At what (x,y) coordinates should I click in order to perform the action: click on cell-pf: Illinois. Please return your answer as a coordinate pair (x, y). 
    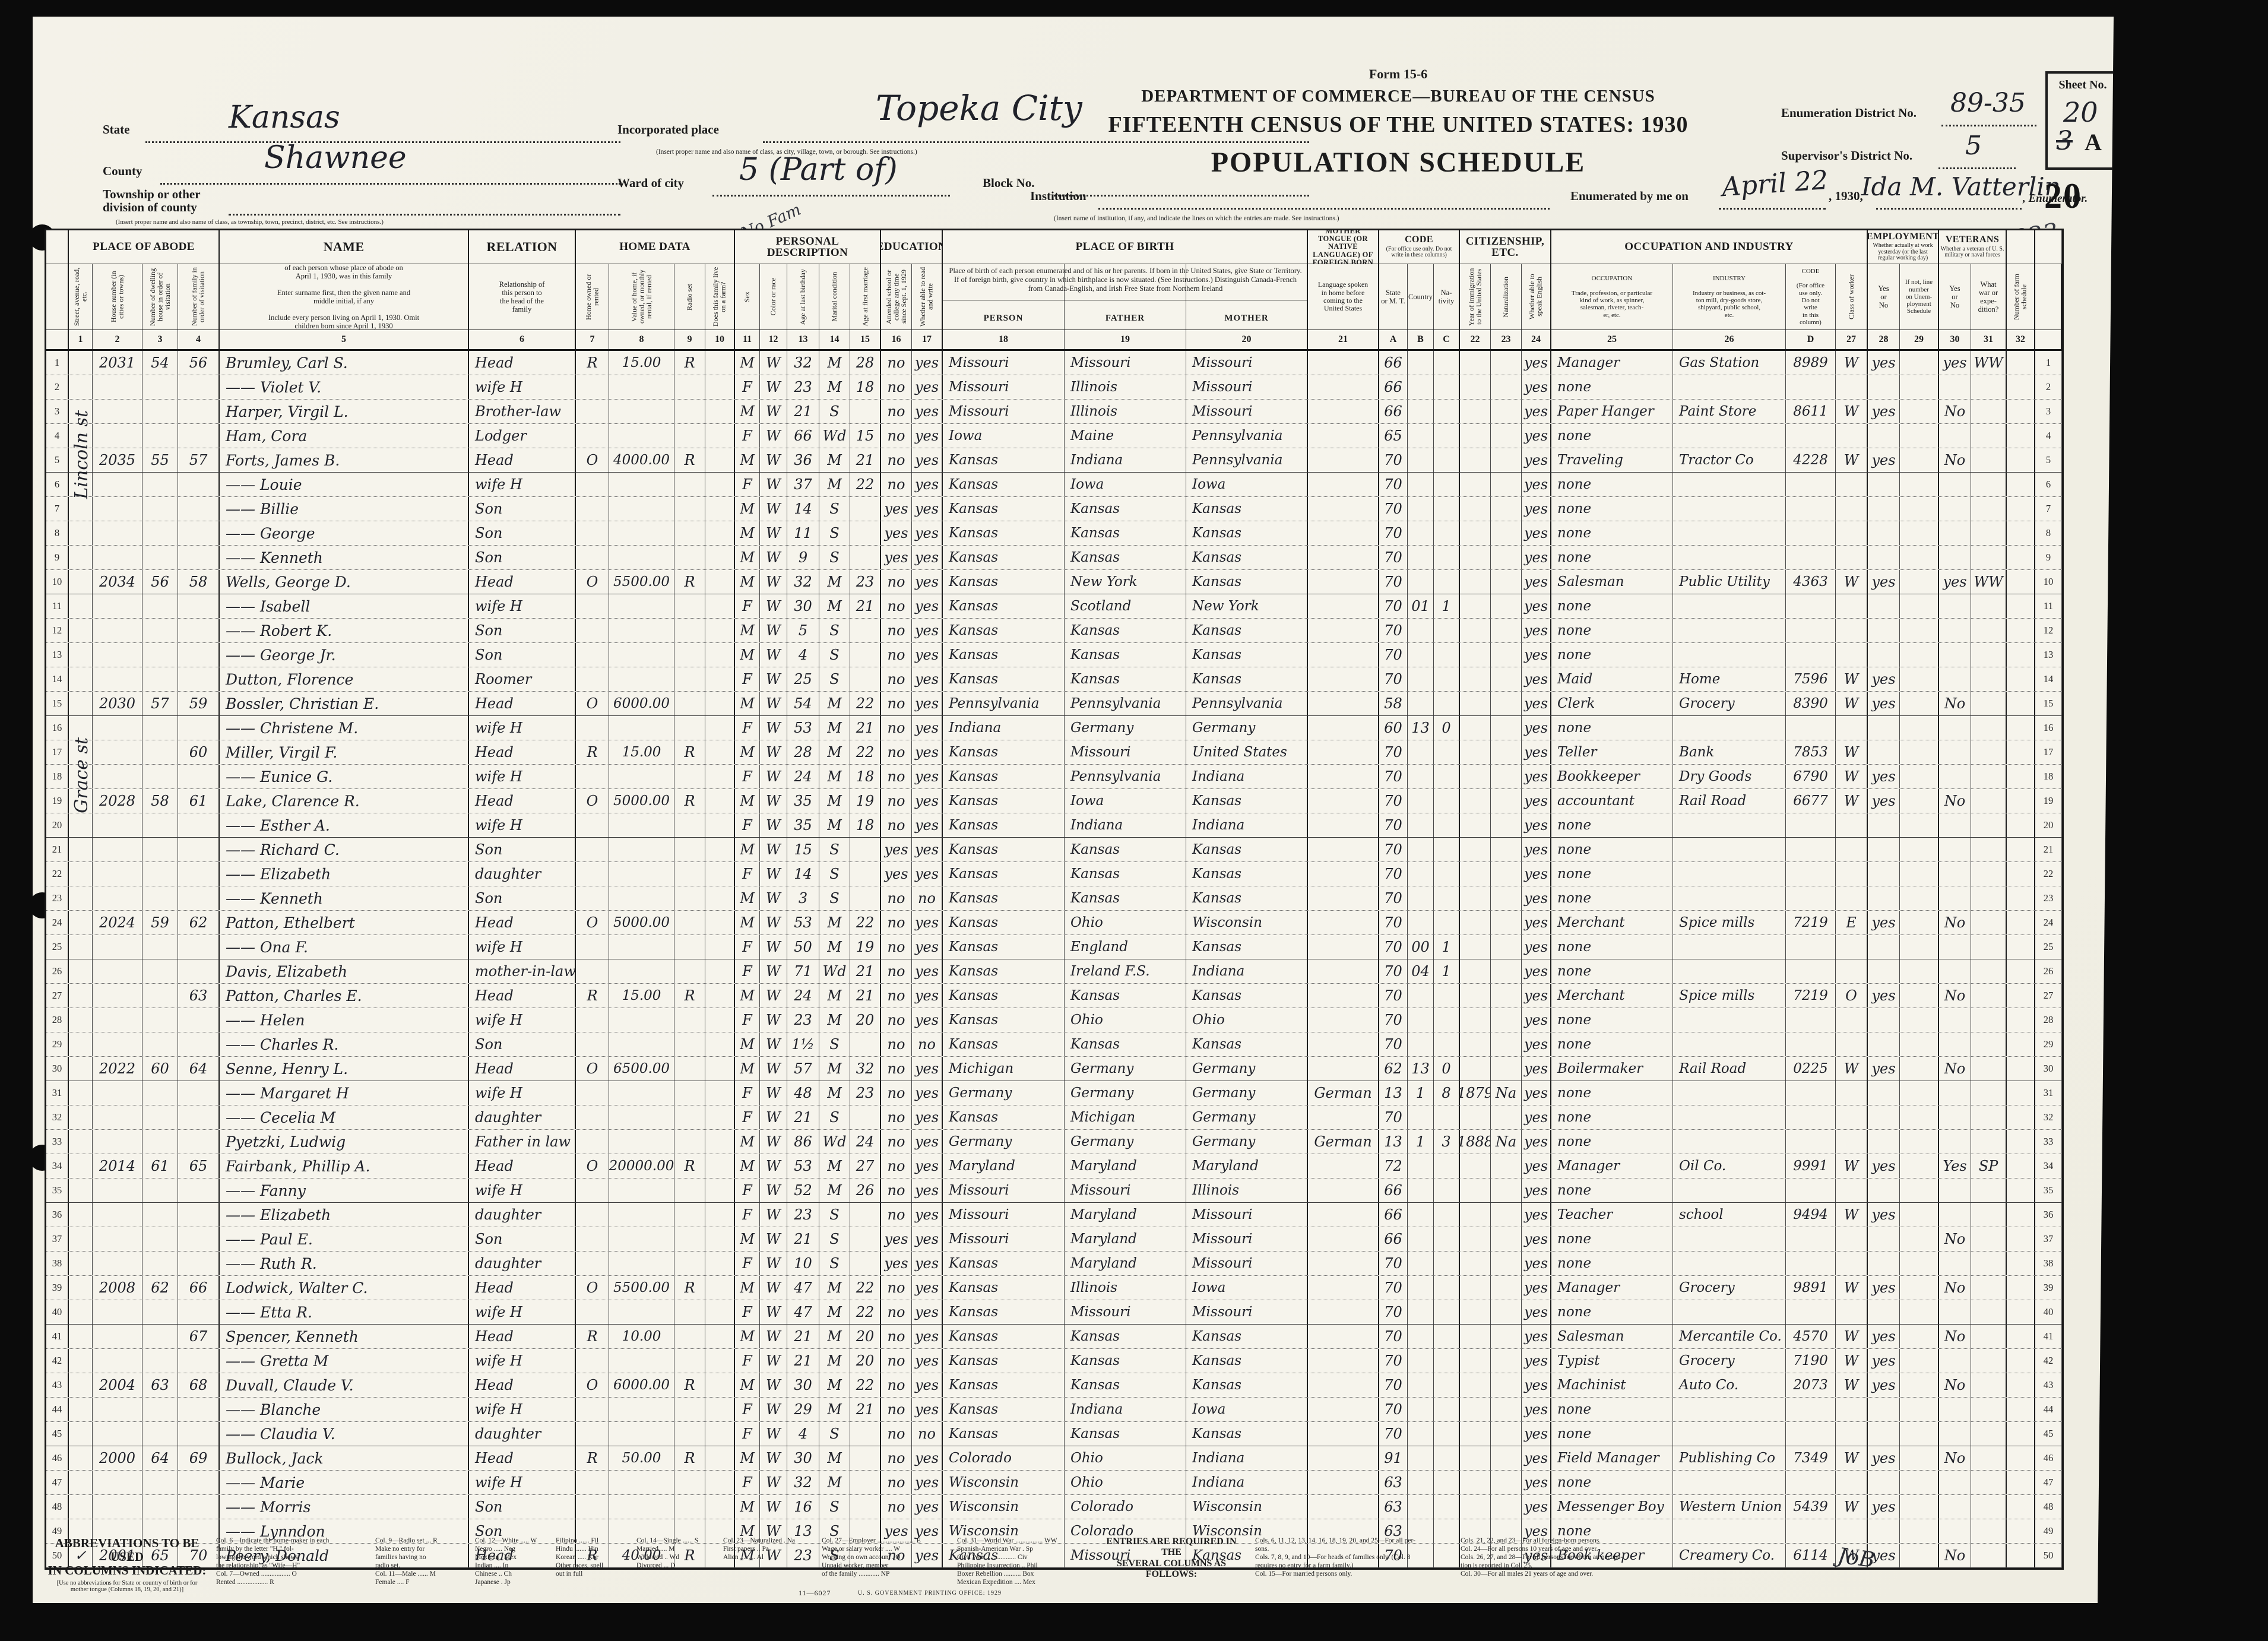
    Looking at the image, I should click on (1125, 411).